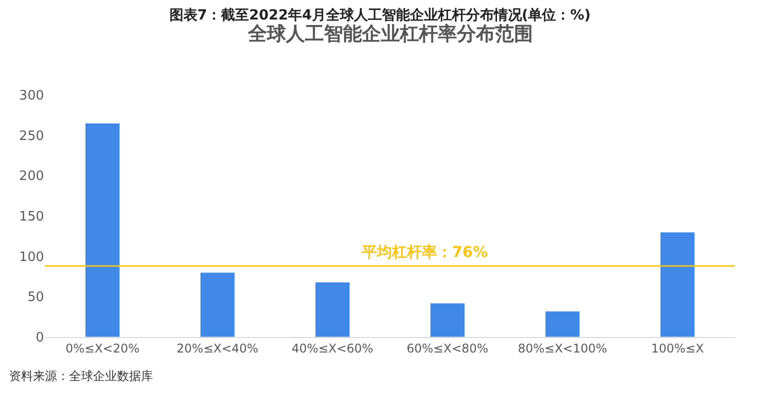 Image resolution: width=760 pixels, height=397 pixels. I want to click on x-tick-label: 40%≤X<60%, so click(333, 348).